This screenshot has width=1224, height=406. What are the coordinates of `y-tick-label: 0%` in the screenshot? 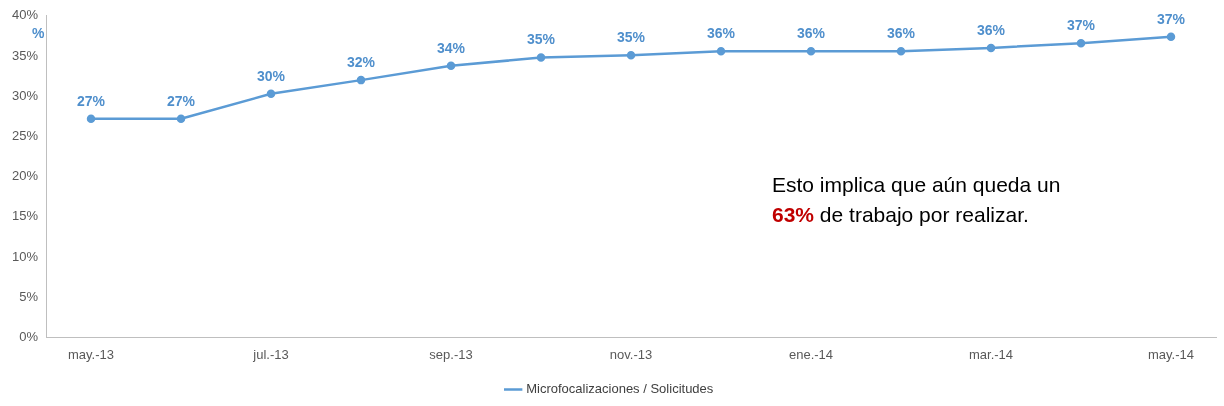 It's located at (29, 336).